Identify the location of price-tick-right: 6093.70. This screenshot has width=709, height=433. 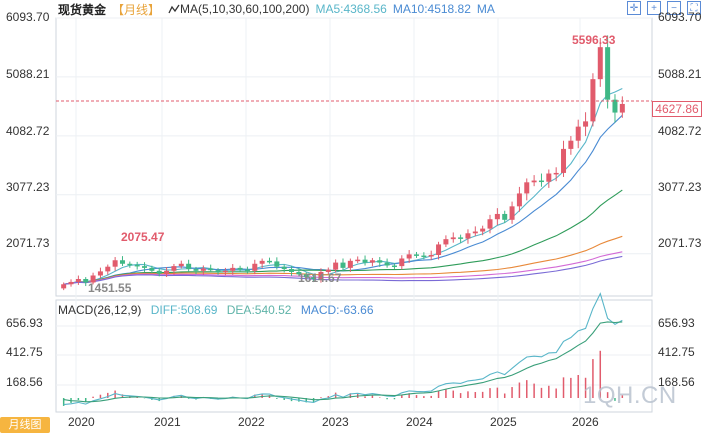
(680, 17).